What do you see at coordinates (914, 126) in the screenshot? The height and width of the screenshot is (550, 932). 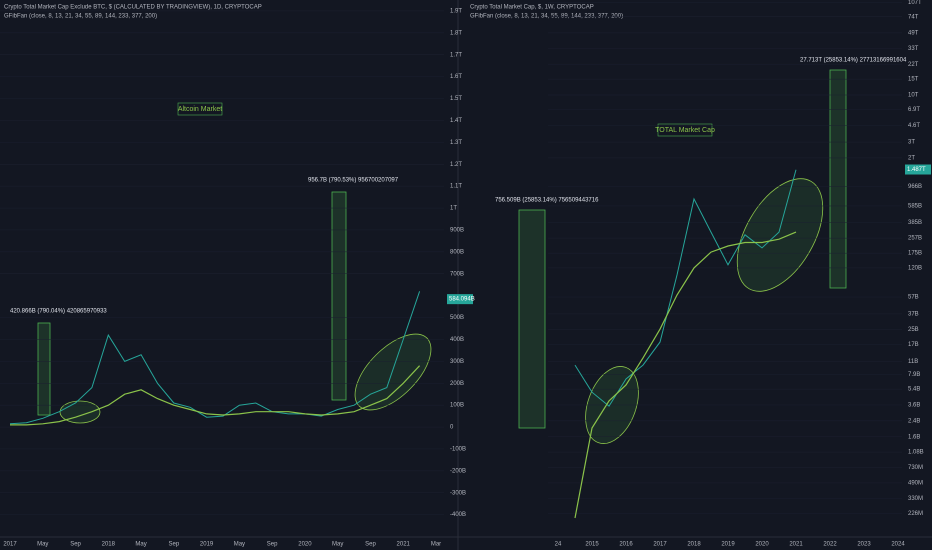 I see `y-tick-label: 4.6T` at bounding box center [914, 126].